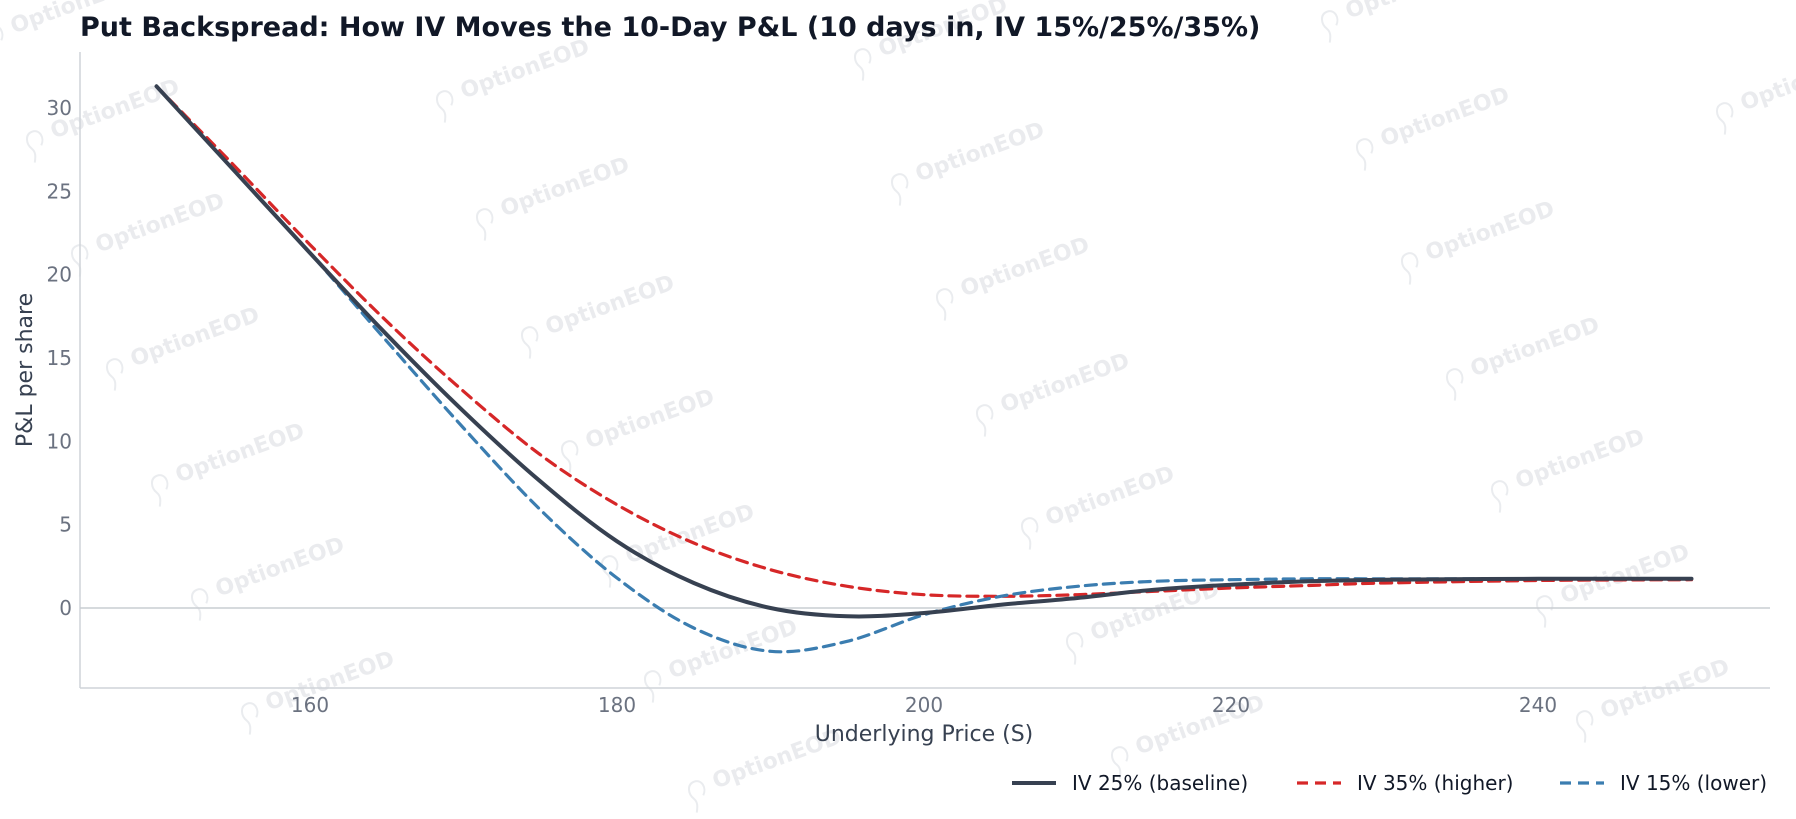 This screenshot has width=1796, height=819. Describe the element at coordinates (65, 525) in the screenshot. I see `y-tick-label: 5` at that location.